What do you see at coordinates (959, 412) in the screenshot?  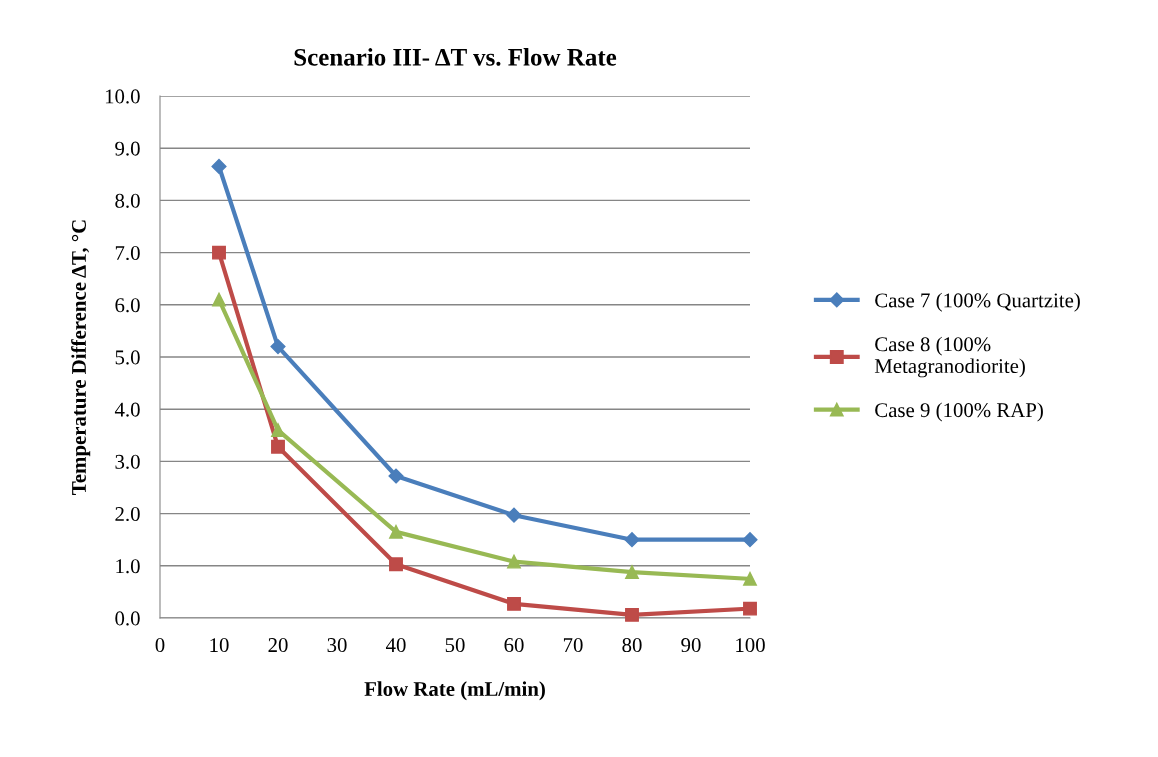 I see `legend-label: Case 9 (100% RAP)` at bounding box center [959, 412].